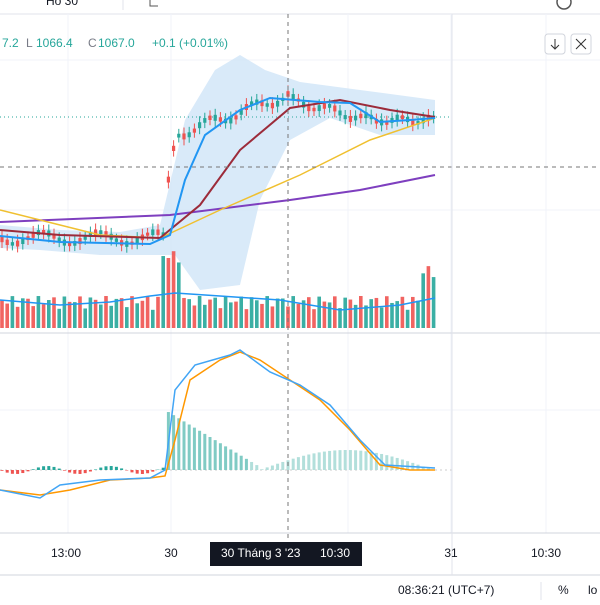 The image size is (600, 605). Describe the element at coordinates (563, 590) in the screenshot. I see `percent-toggle: %` at that location.